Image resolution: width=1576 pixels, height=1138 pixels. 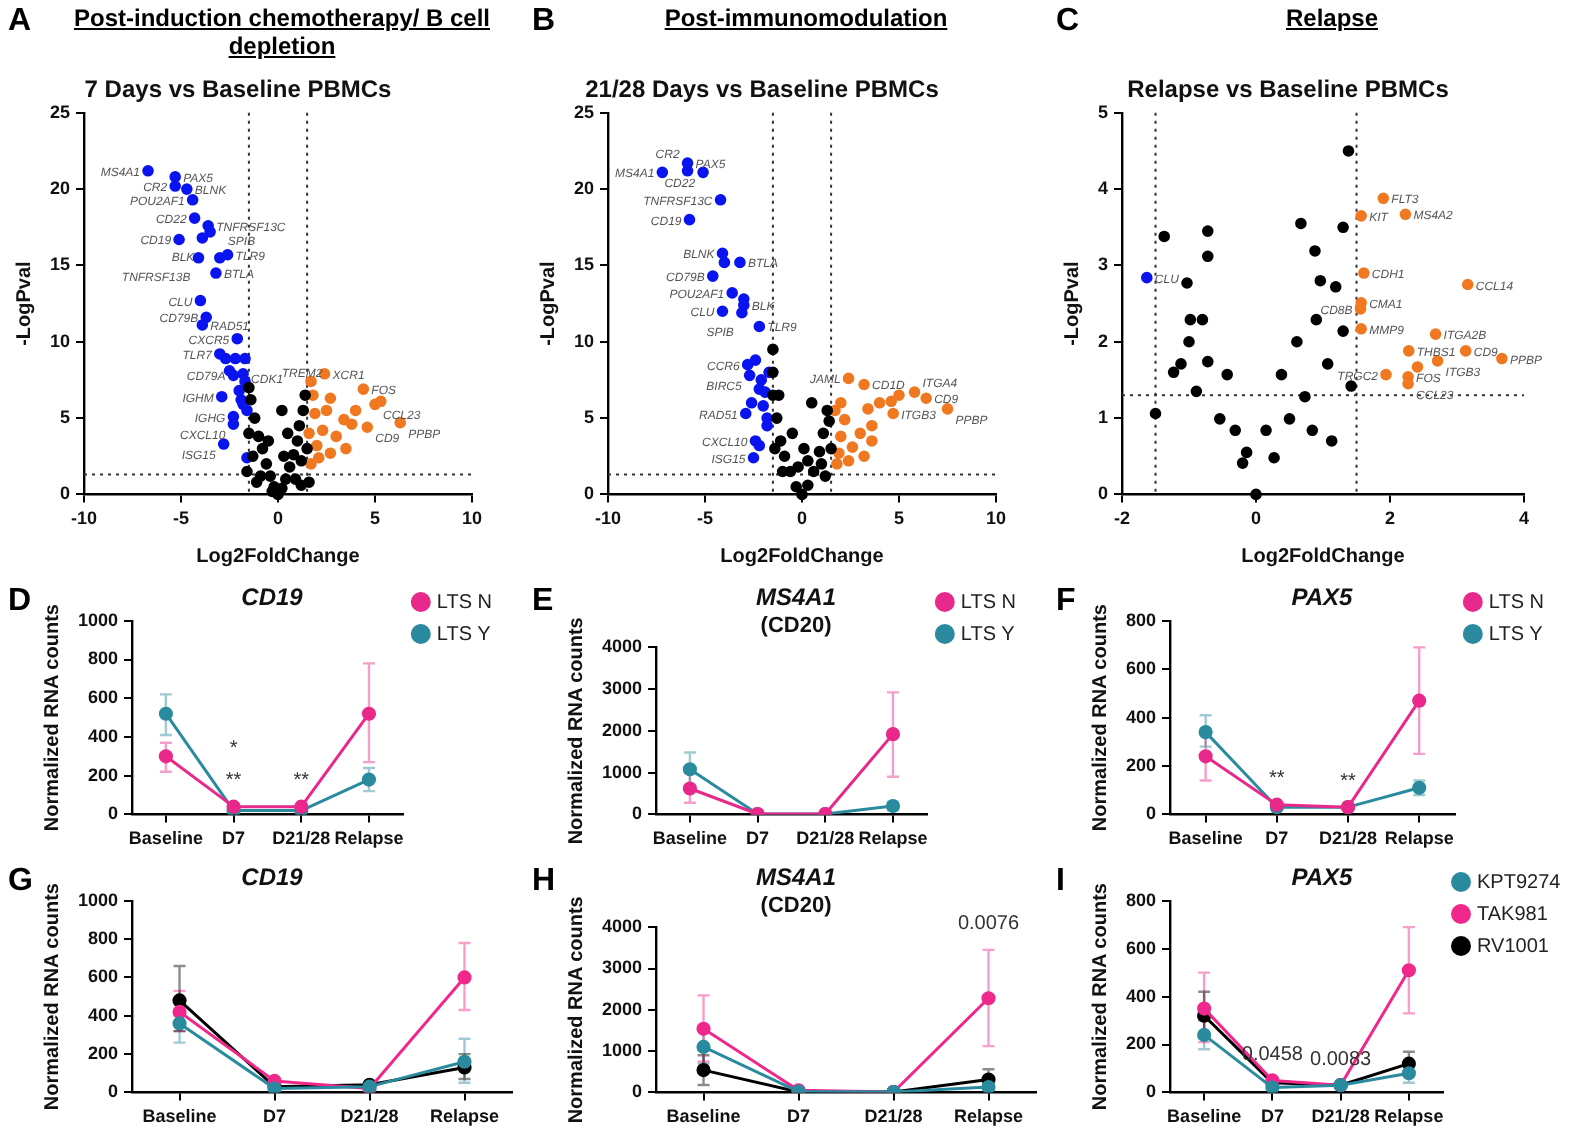 What do you see at coordinates (622, 1008) in the screenshot?
I see `y-tick-label: 2000` at bounding box center [622, 1008].